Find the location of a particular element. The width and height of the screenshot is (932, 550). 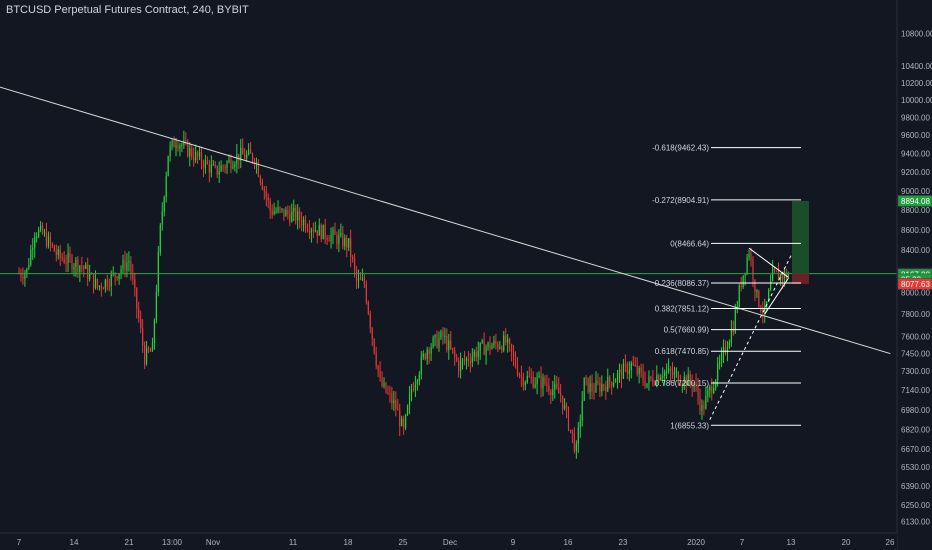

price-tick-label: 6670.00 is located at coordinates (915, 449).